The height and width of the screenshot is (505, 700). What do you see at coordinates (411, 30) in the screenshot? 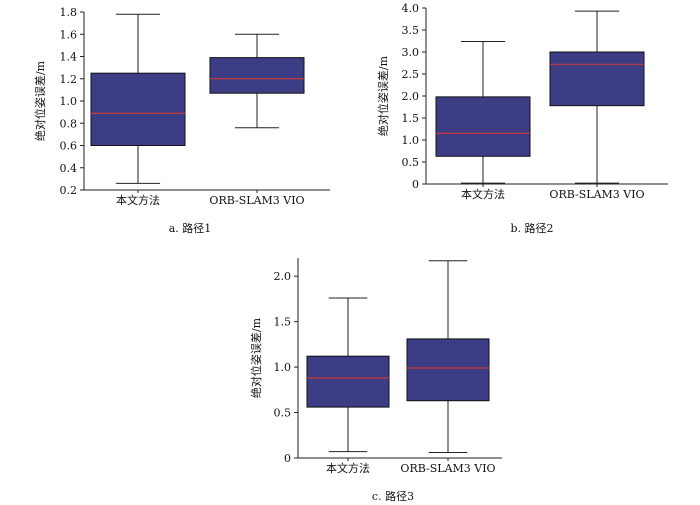
I see `y-tick-label: 3.5` at bounding box center [411, 30].